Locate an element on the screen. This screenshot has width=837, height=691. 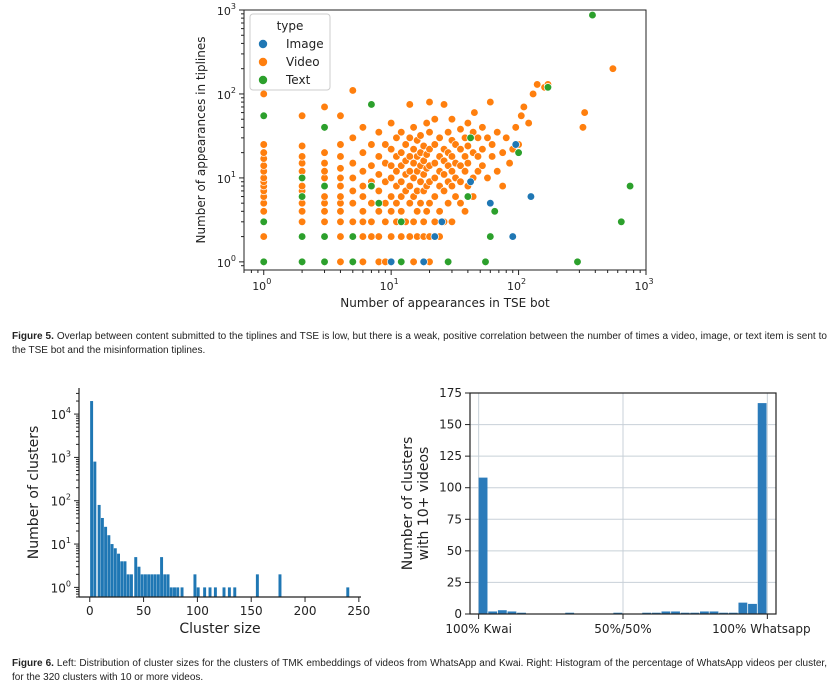
scatter-y-tick-label: 101 is located at coordinates (226, 178).